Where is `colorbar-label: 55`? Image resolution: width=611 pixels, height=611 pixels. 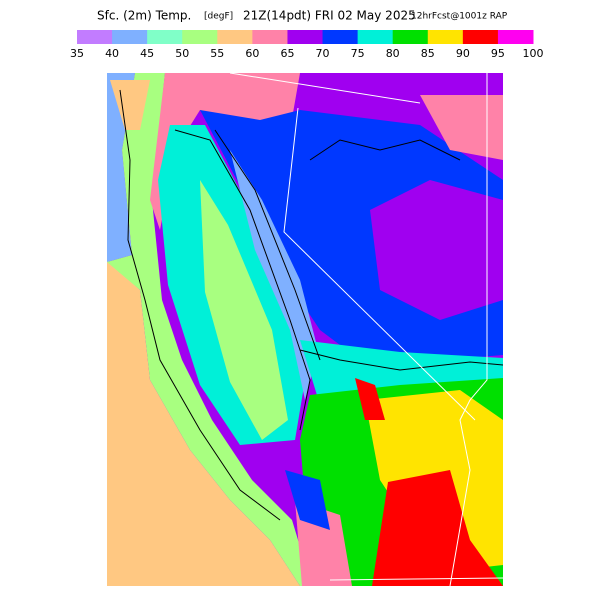 colorbar-label: 55 is located at coordinates (217, 53).